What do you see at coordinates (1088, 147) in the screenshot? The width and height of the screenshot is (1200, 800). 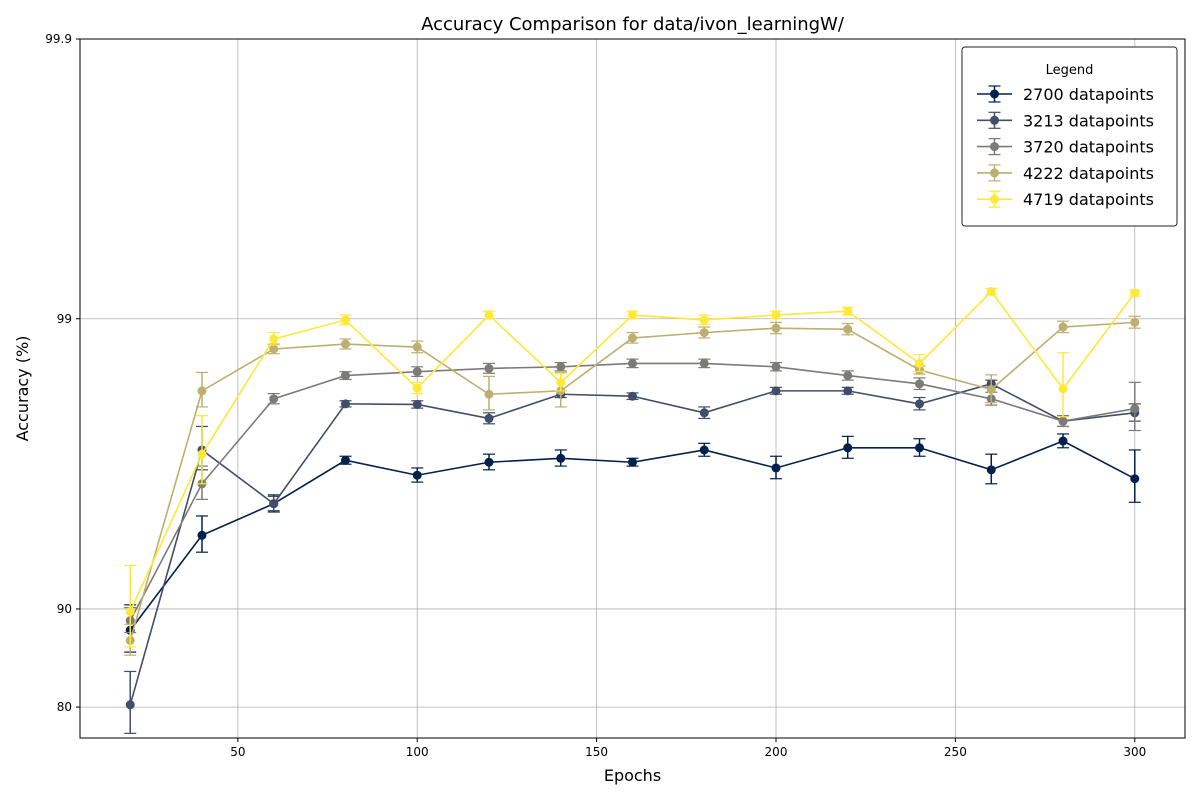 I see `legend-label: 3720 datapoints` at bounding box center [1088, 147].